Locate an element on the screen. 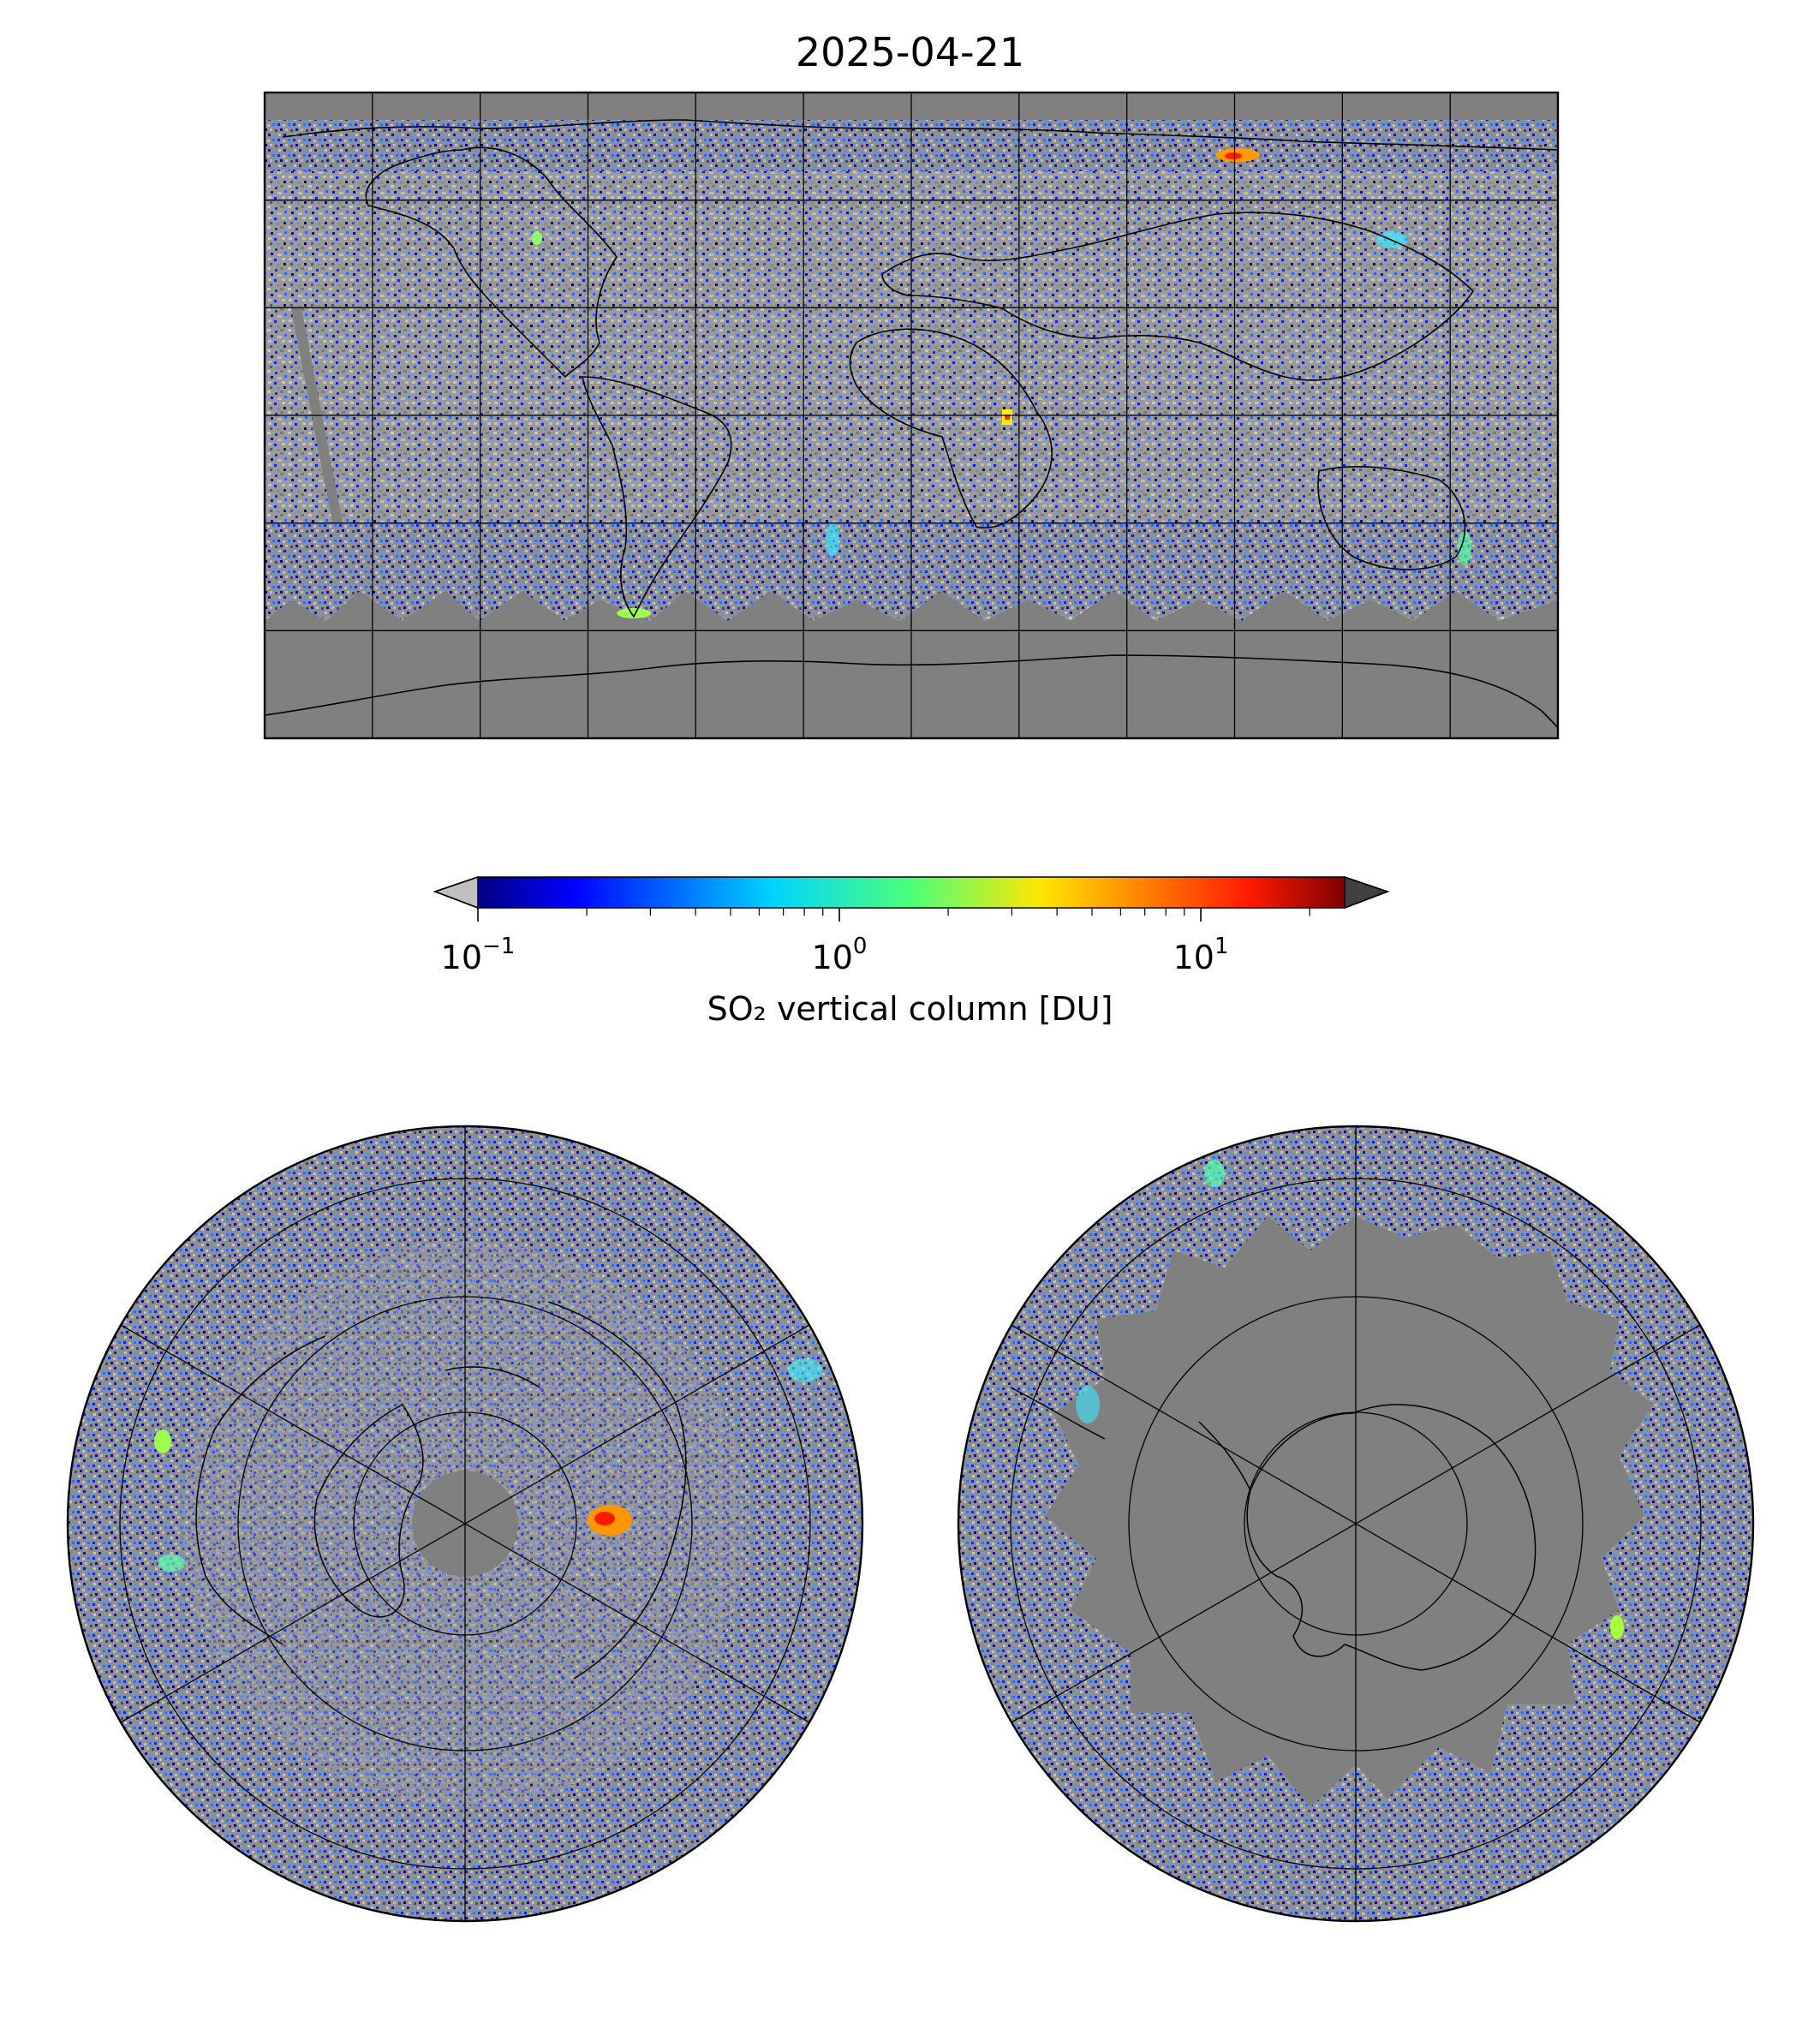 This screenshot has height=2023, width=1820. coast-antarctic-peninsula is located at coordinates (1224, 1456).